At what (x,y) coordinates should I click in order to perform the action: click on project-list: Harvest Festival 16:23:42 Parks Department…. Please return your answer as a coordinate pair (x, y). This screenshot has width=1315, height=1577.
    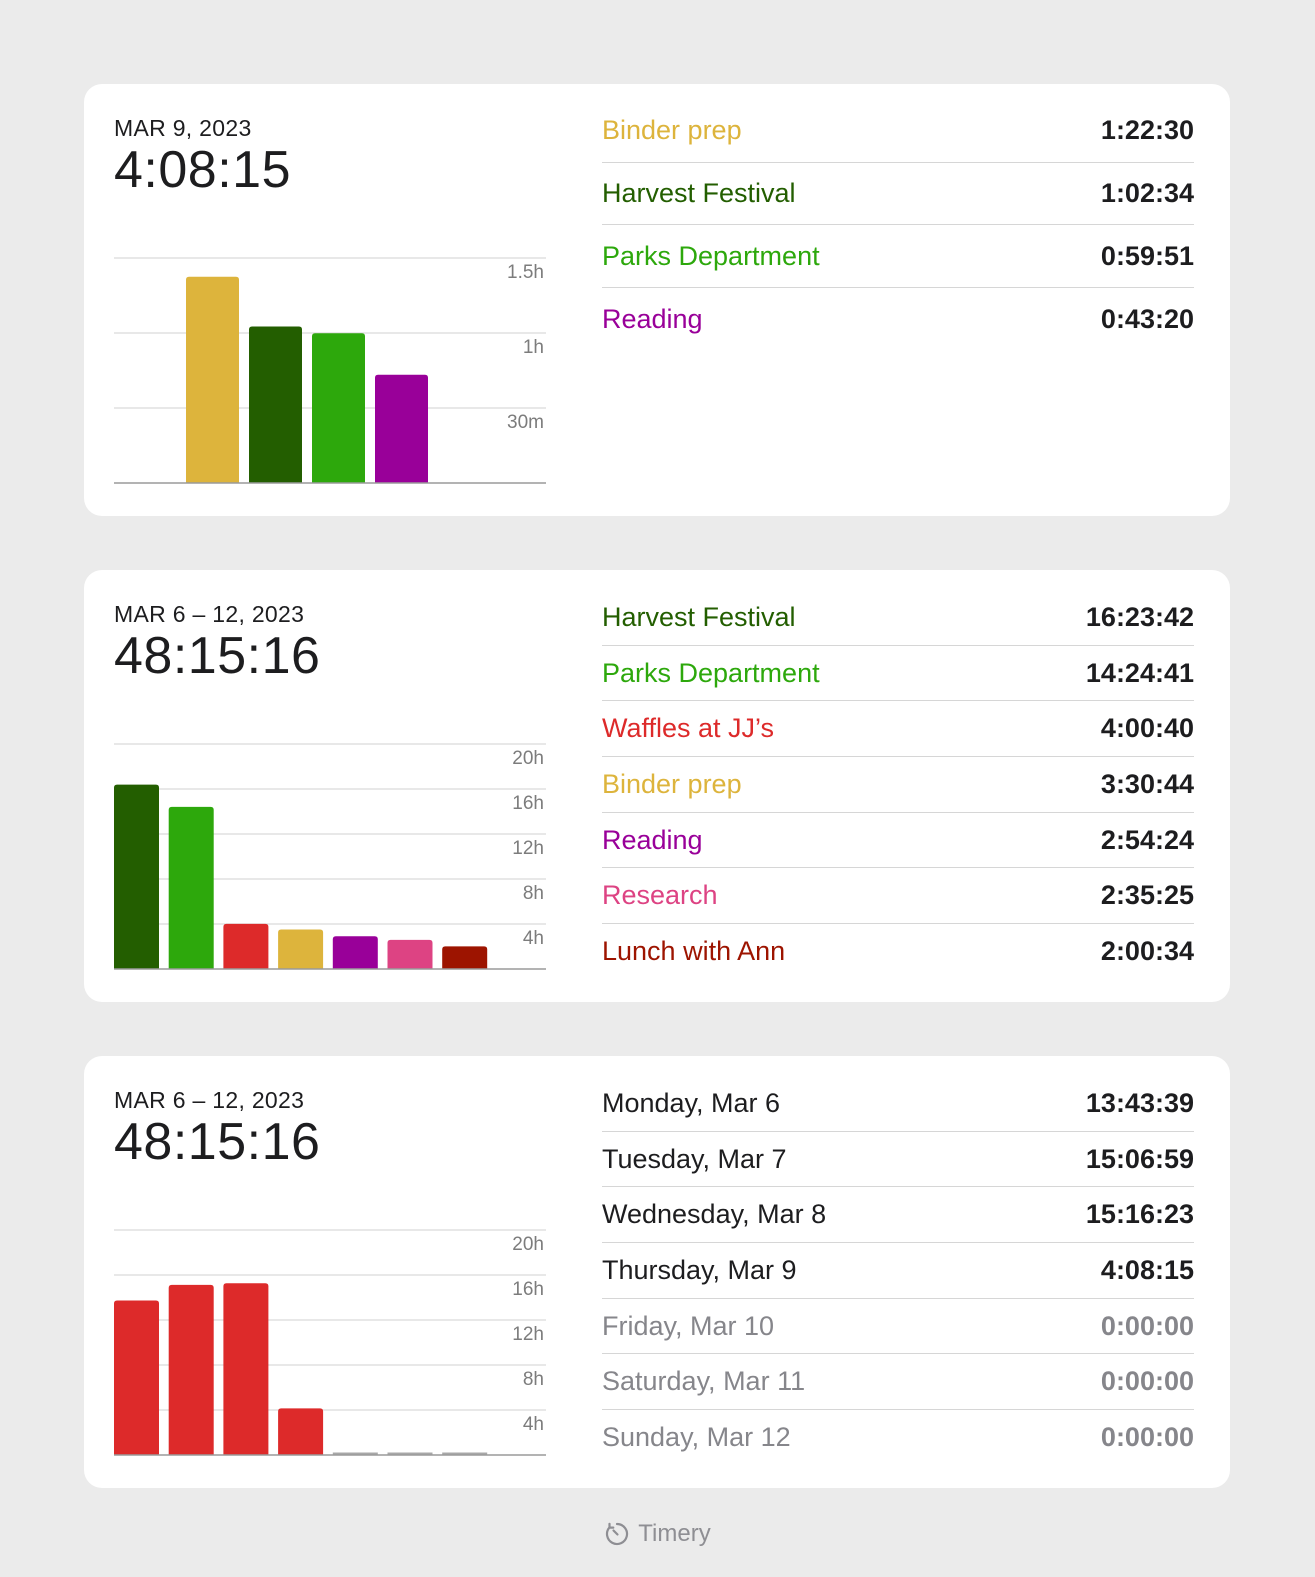
    Looking at the image, I should click on (898, 785).